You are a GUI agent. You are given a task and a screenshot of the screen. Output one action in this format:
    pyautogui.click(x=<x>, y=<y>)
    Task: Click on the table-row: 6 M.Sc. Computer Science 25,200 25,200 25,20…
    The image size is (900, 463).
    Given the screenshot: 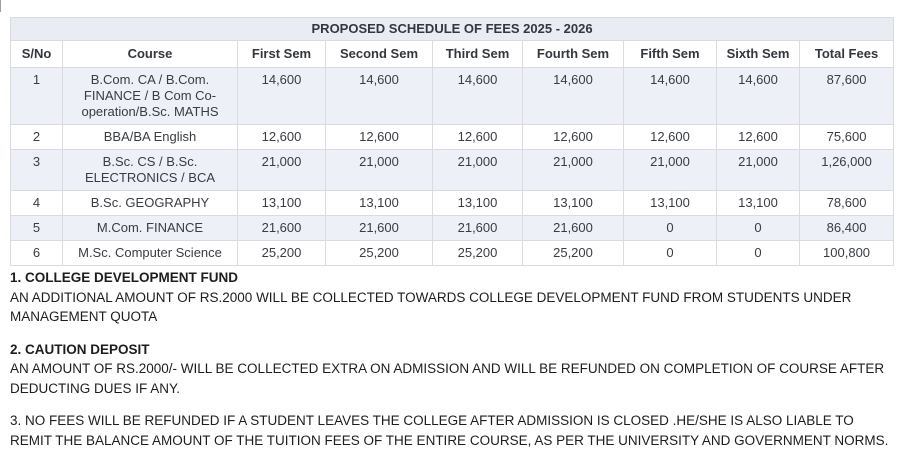 What is the action you would take?
    pyautogui.click(x=452, y=253)
    